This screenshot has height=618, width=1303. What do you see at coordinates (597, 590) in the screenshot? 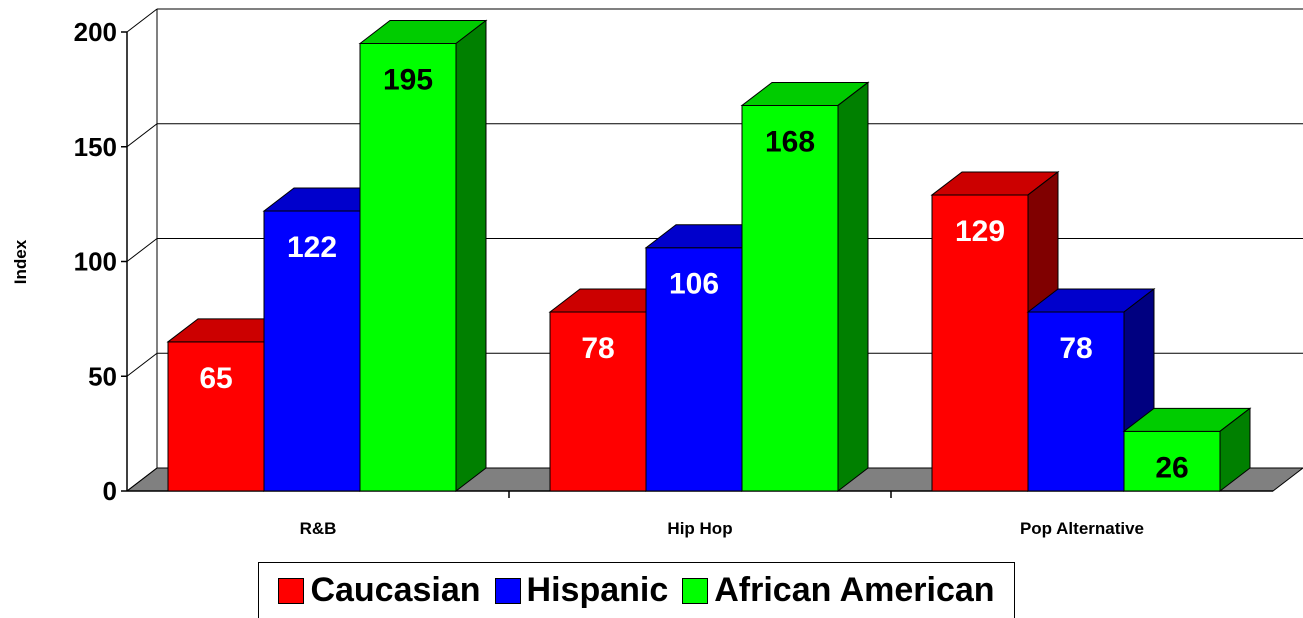
I see `legend-label: Hispanic` at bounding box center [597, 590].